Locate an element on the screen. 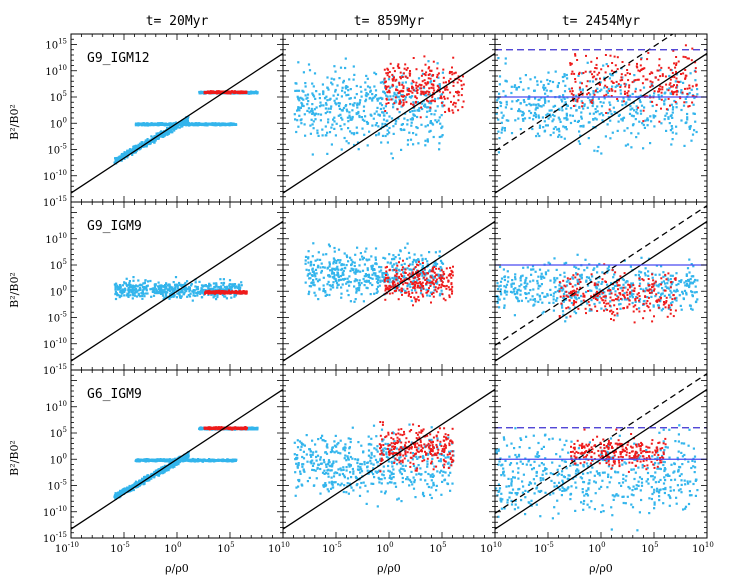 This screenshot has width=747, height=581. dashed-reference-line is located at coordinates (584, 93).